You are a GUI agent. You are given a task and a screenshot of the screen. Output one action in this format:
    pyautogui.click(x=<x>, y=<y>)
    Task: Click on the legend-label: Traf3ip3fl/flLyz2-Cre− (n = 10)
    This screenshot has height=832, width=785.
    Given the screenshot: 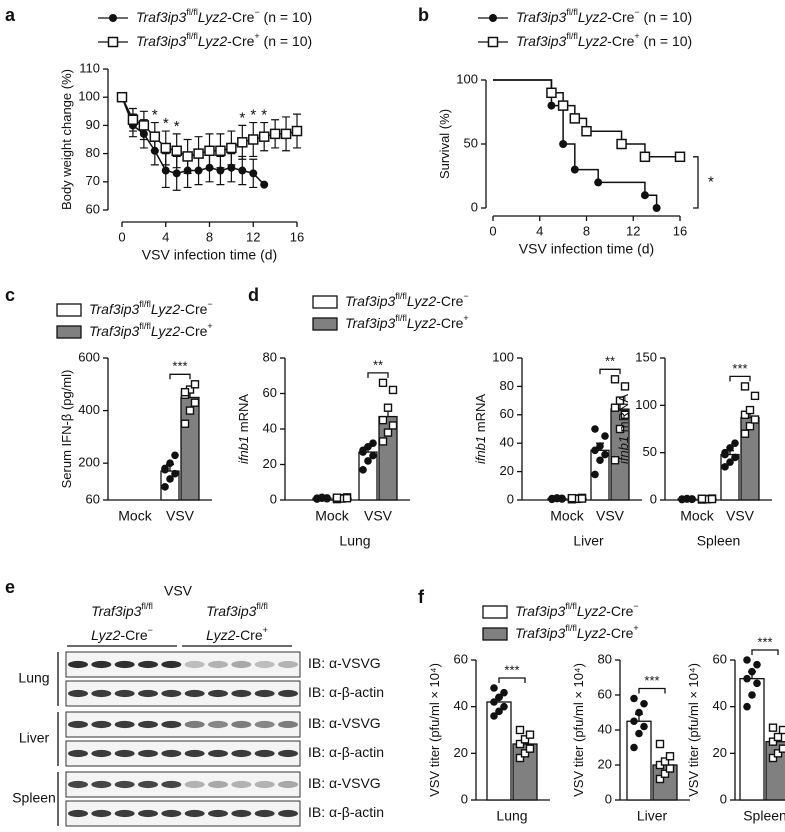 What is the action you would take?
    pyautogui.click(x=224, y=15)
    